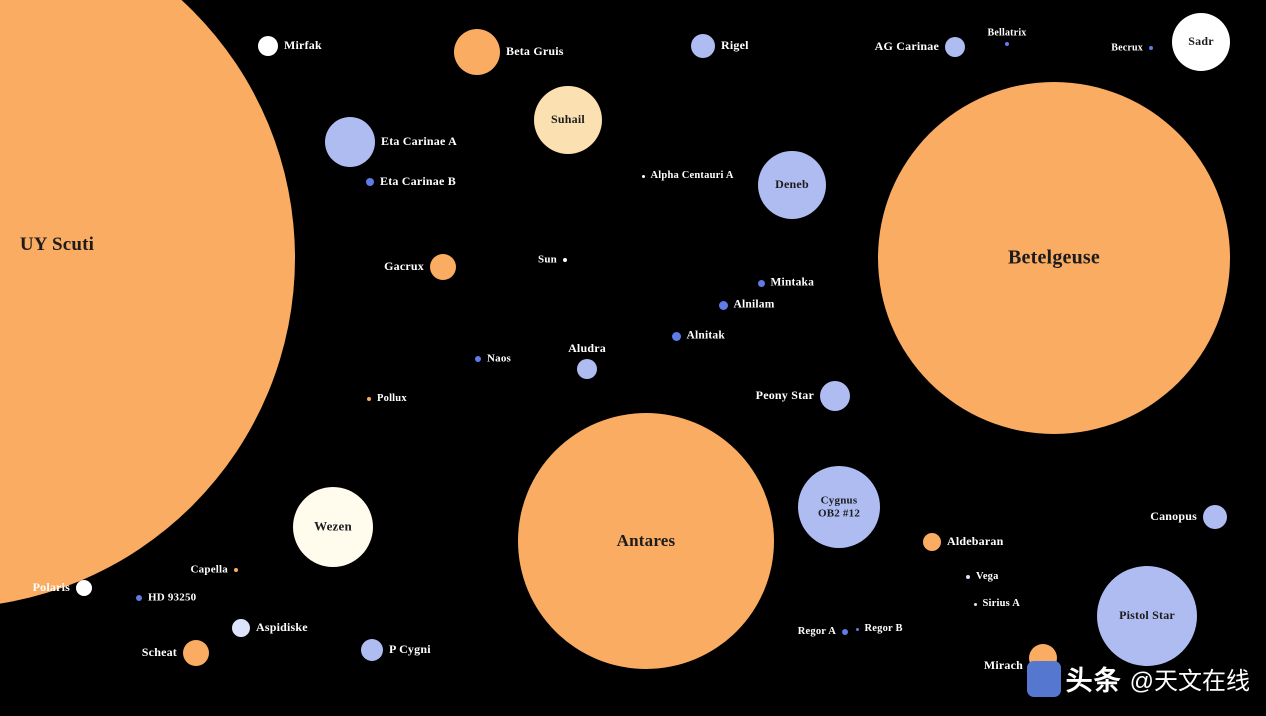 This screenshot has width=1266, height=716. I want to click on watermark: 头条 @天文在线, so click(1138, 678).